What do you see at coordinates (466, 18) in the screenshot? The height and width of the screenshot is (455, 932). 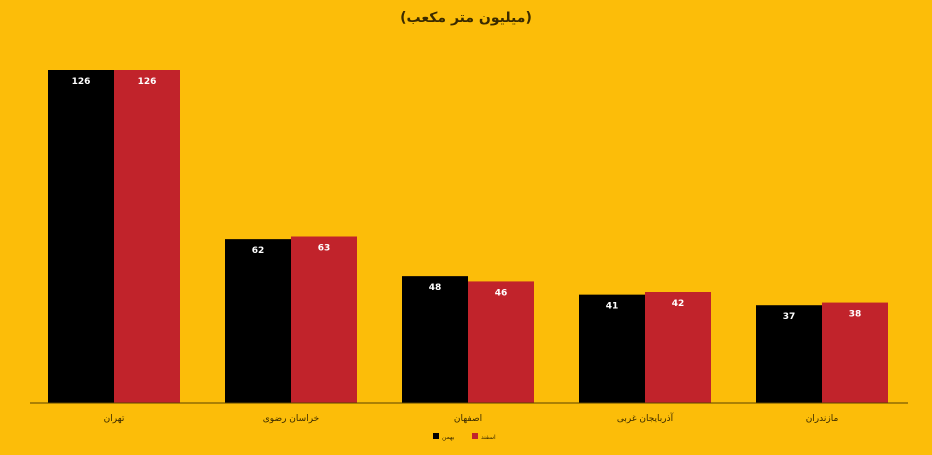 I see `chart-subtitle: (میلیون متر مکعب)` at bounding box center [466, 18].